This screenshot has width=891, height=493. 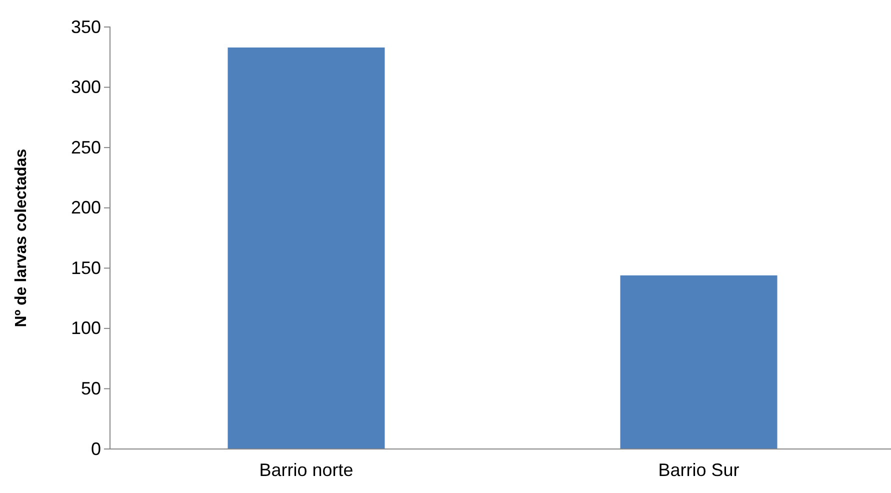 I want to click on x-tick-label: Barrio norte, so click(x=306, y=470).